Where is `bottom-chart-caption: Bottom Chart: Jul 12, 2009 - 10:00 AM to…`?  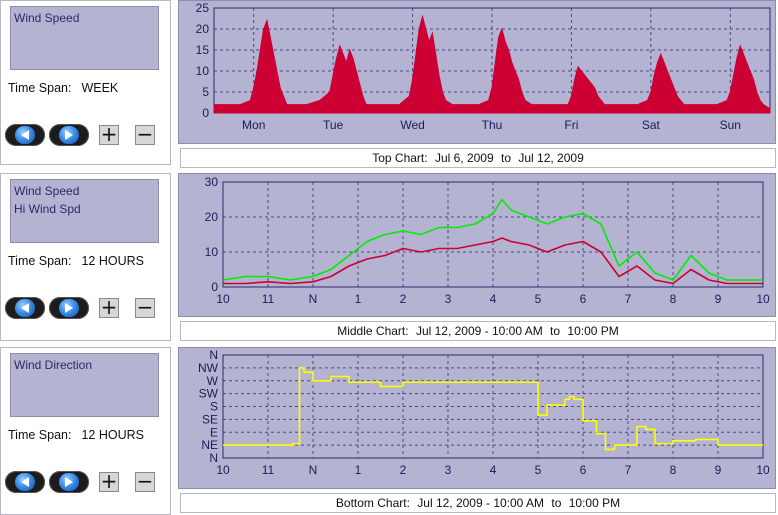
bottom-chart-caption: Bottom Chart: Jul 12, 2009 - 10:00 AM to… is located at coordinates (478, 503).